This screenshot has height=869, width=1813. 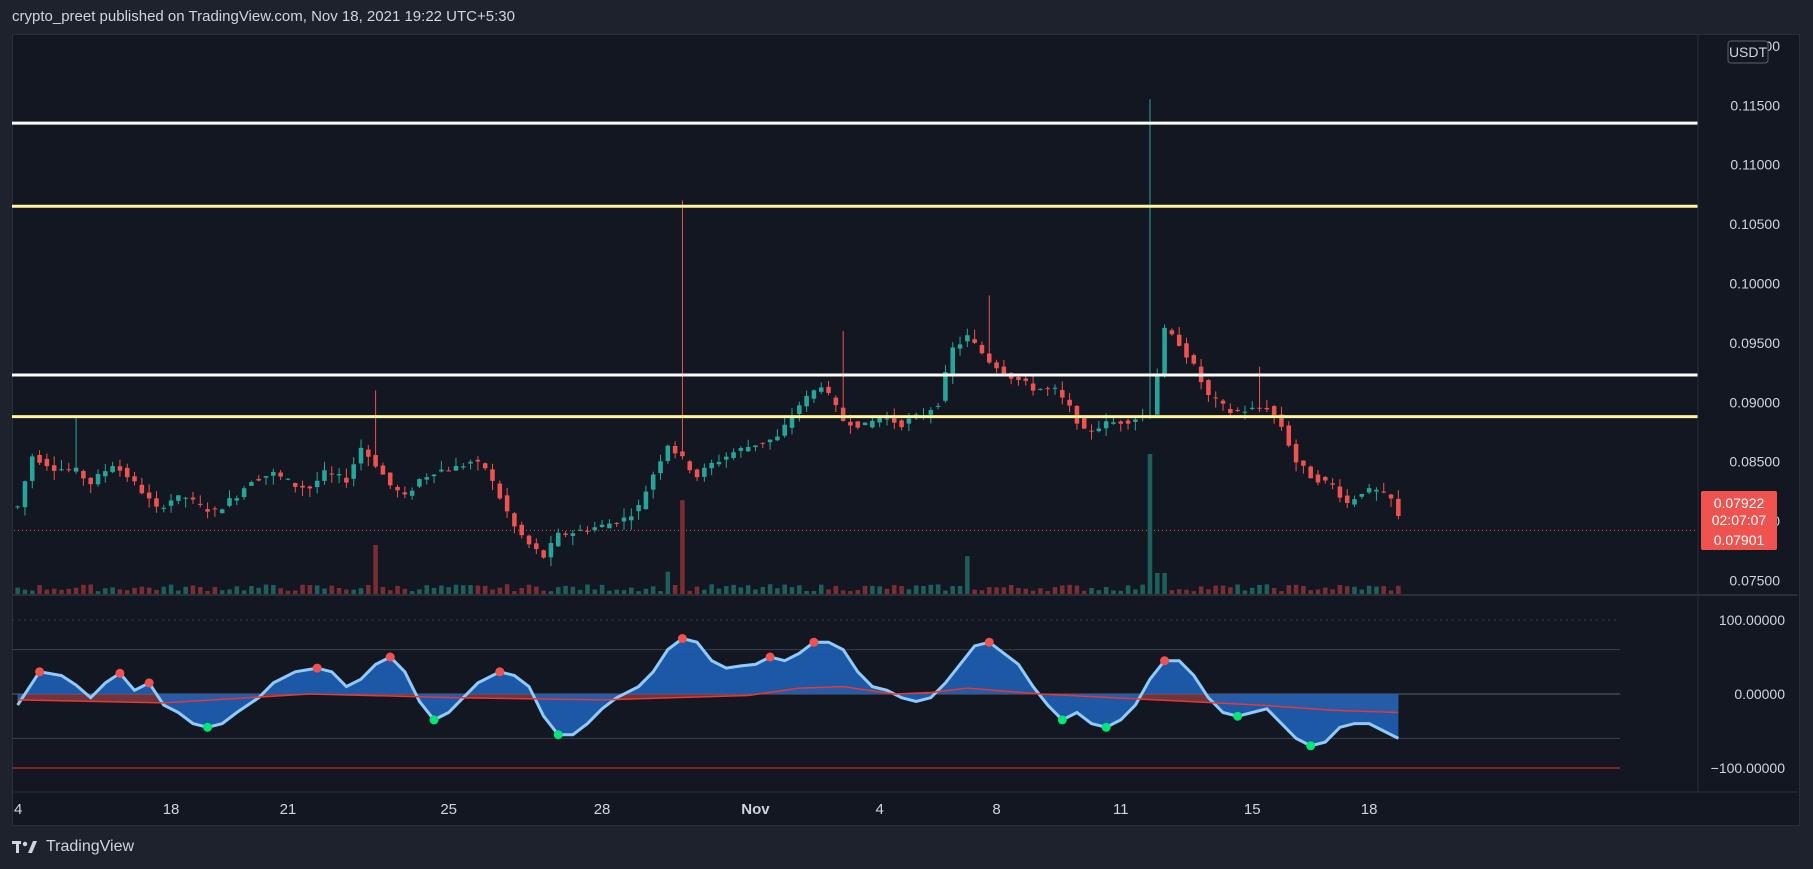 I want to click on price-tick-label: 0.11000, so click(x=1755, y=165).